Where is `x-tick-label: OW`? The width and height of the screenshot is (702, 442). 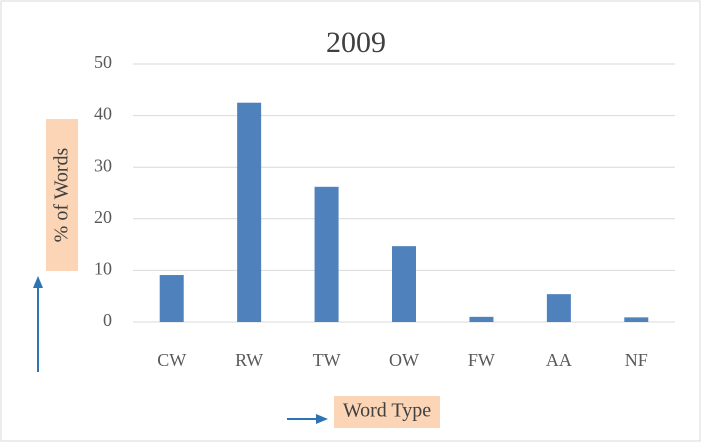 x-tick-label: OW is located at coordinates (404, 360).